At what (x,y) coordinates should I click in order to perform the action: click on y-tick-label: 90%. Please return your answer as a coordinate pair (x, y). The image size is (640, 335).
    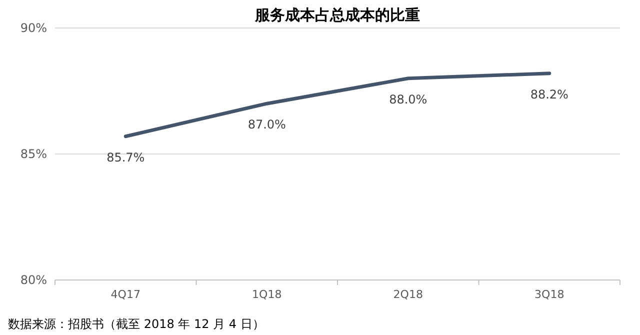
    Looking at the image, I should click on (33, 28).